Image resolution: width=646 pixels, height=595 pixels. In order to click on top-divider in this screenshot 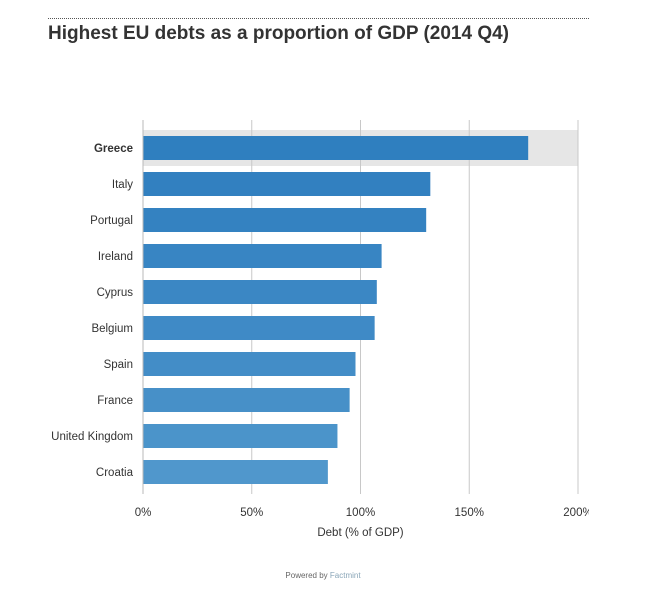, I will do `click(318, 18)`.